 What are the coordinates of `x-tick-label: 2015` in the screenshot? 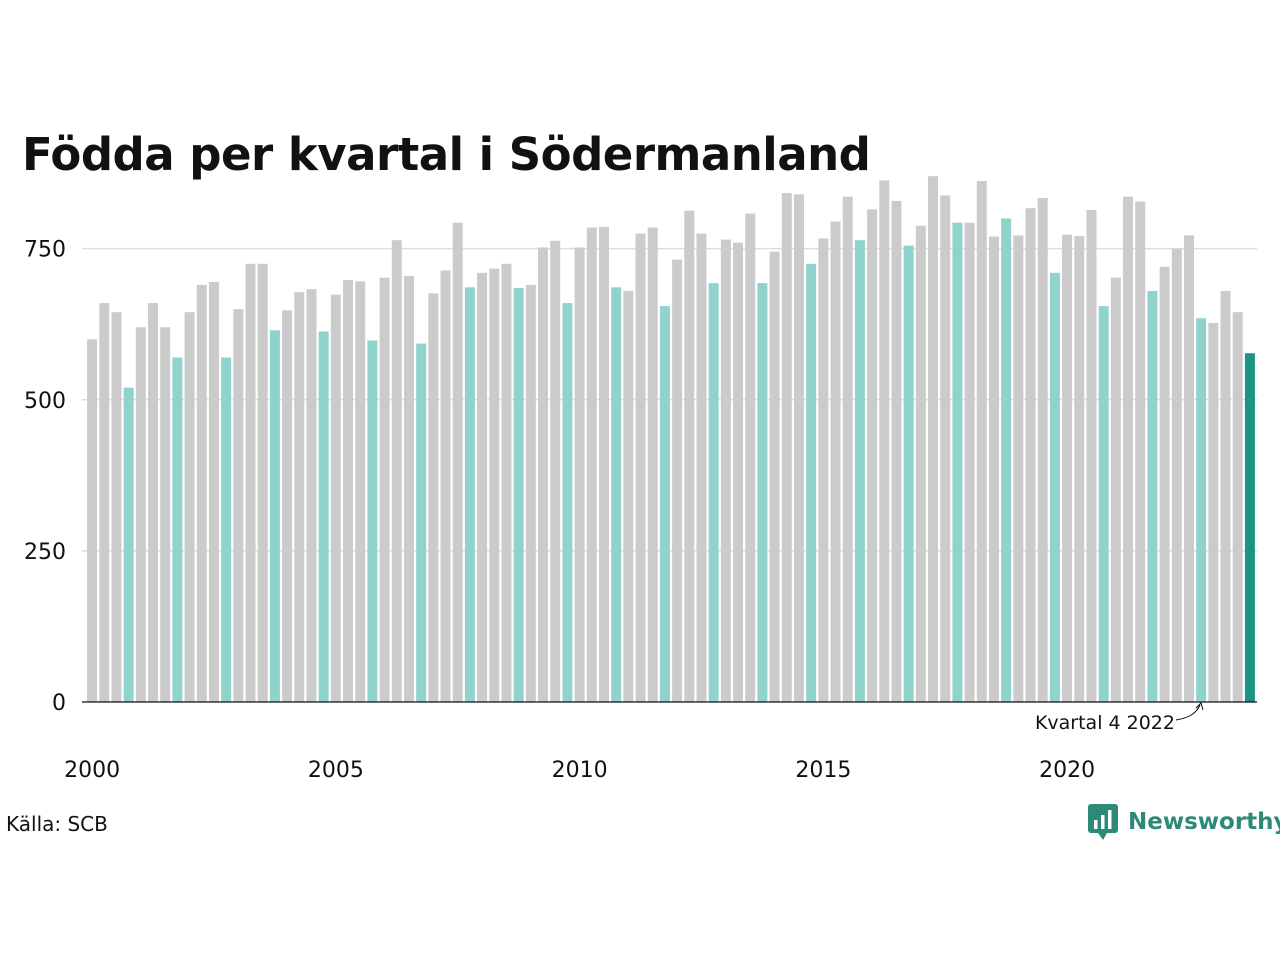 It's located at (823, 770).